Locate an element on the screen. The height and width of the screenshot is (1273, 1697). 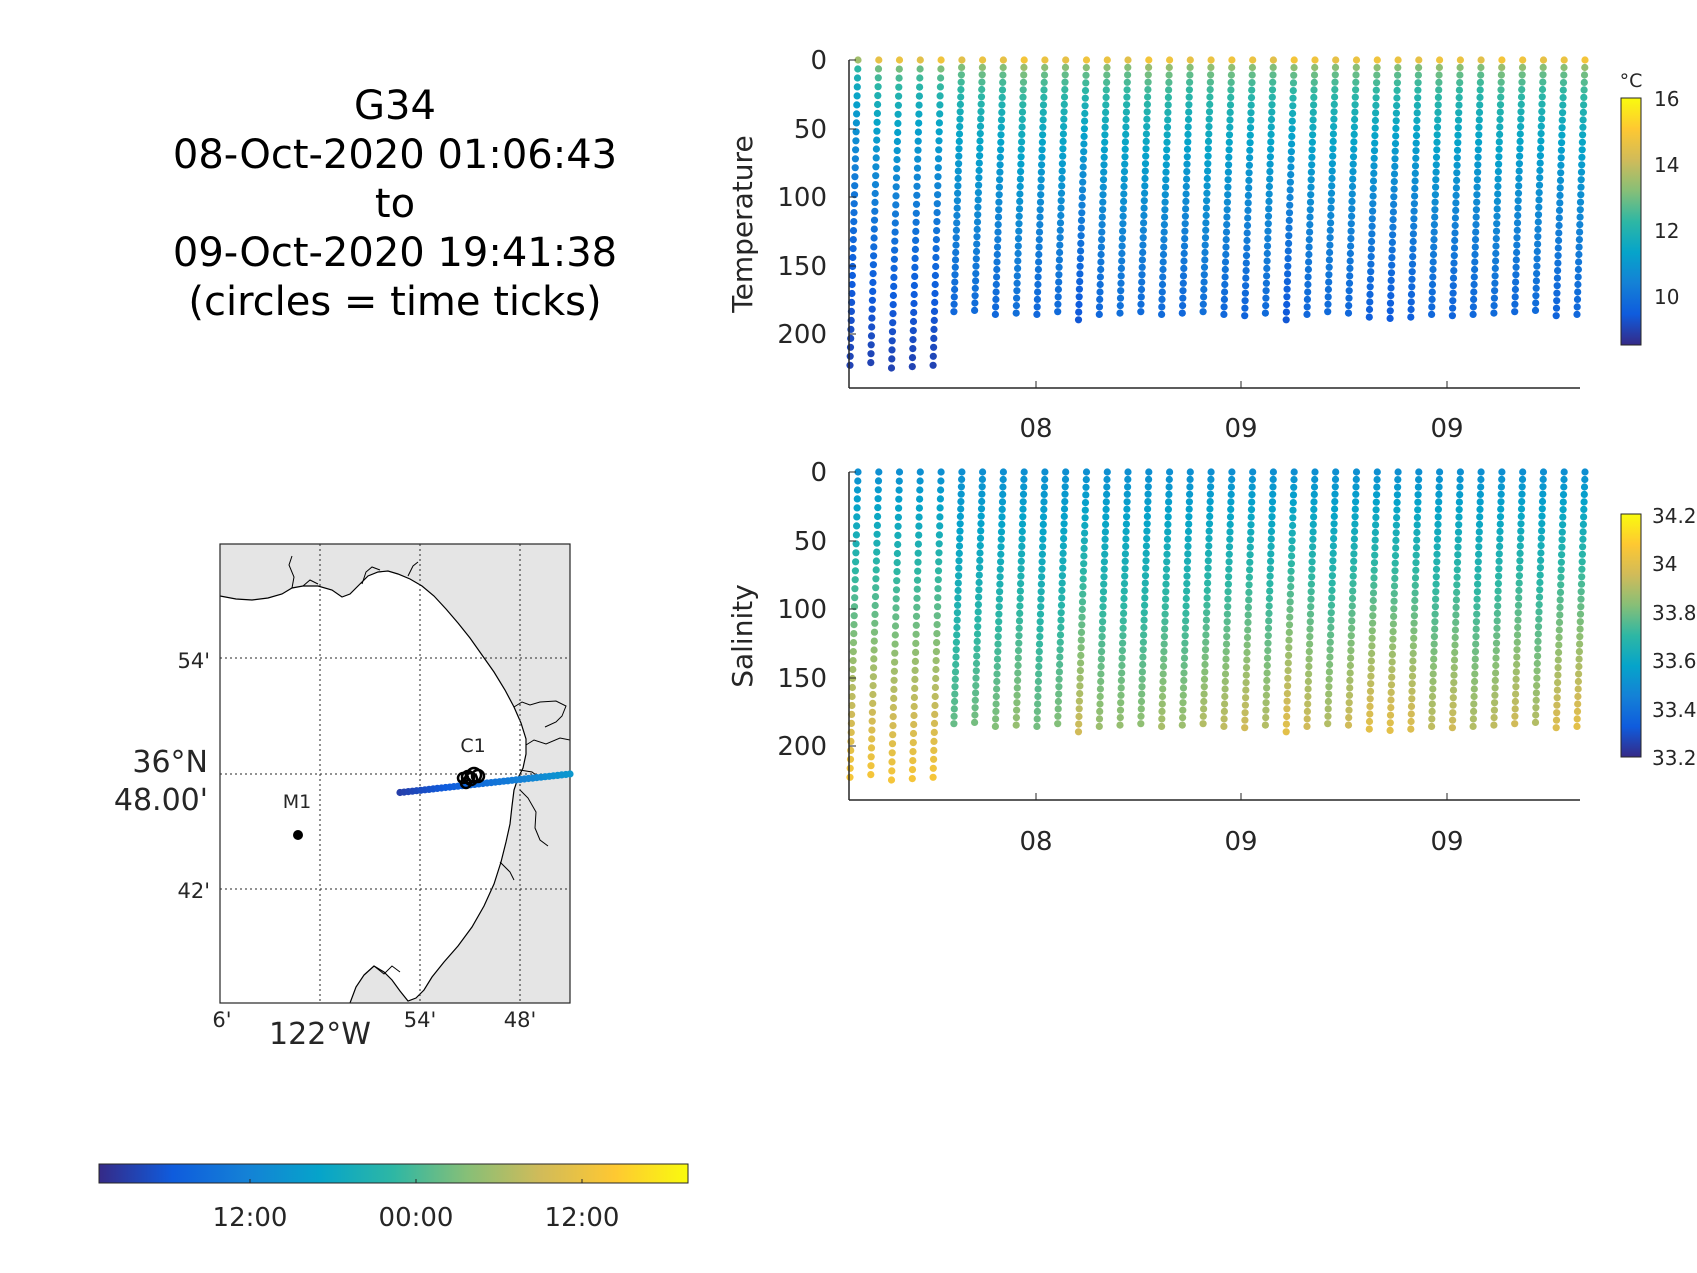
temperature-ytick: 50 is located at coordinates (810, 130).